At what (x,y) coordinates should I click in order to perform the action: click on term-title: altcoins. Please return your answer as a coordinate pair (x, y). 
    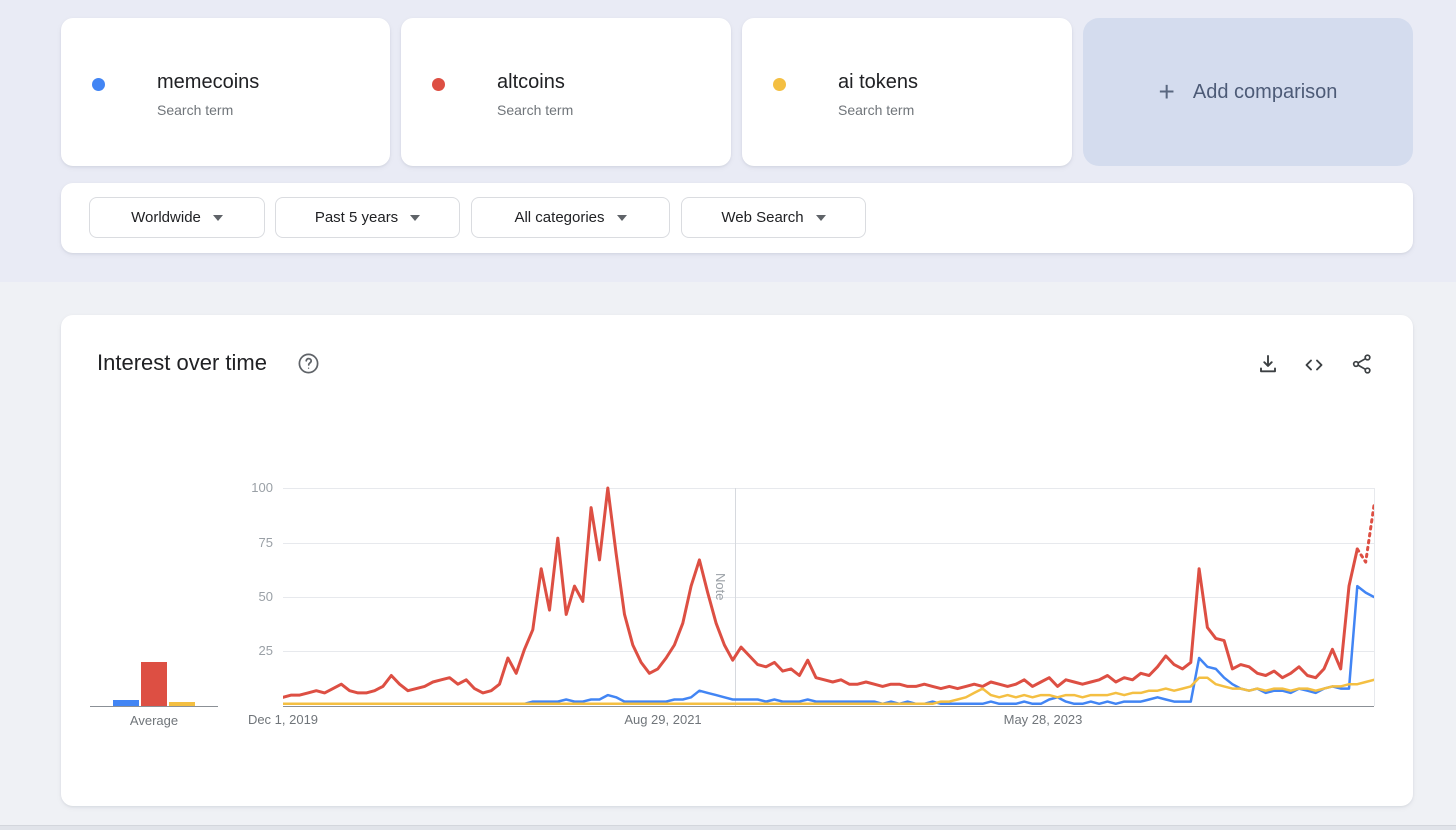
    Looking at the image, I should click on (531, 82).